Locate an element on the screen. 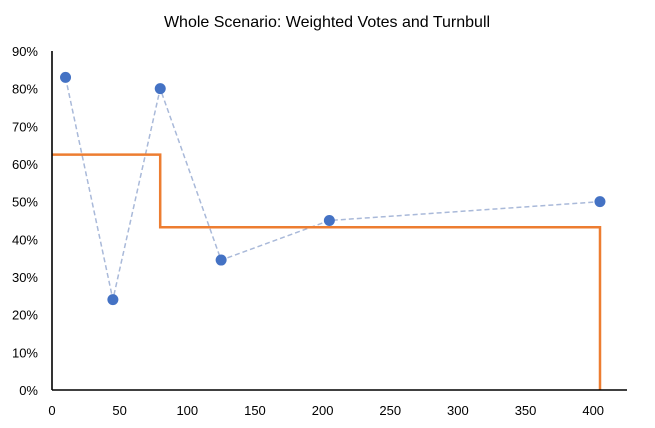  x-tick-label: 400 is located at coordinates (593, 410).